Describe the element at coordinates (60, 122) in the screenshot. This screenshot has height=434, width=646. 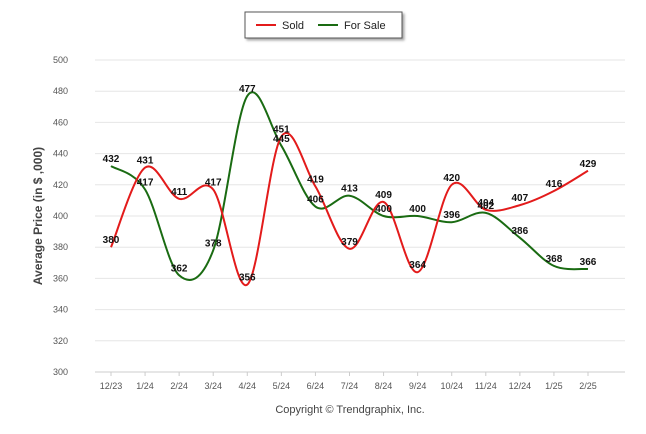
I see `y-tick-label-460: 460` at that location.